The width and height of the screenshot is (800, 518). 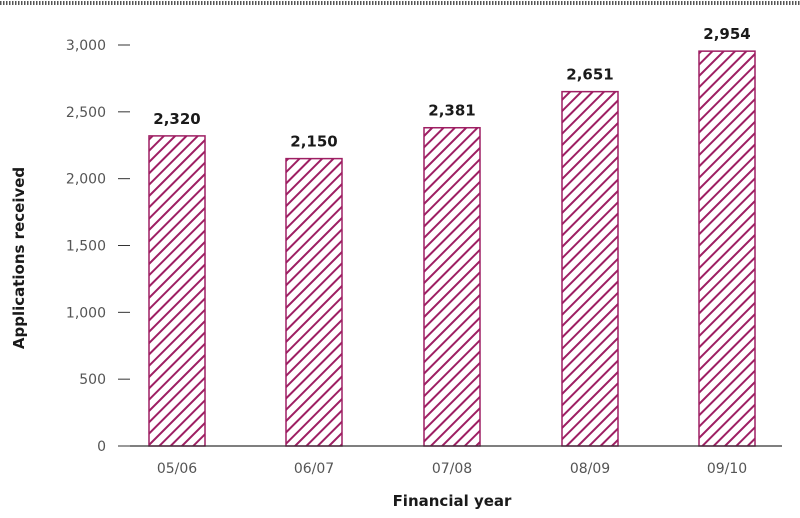 I want to click on x-axis-title: Financial year, so click(x=452, y=501).